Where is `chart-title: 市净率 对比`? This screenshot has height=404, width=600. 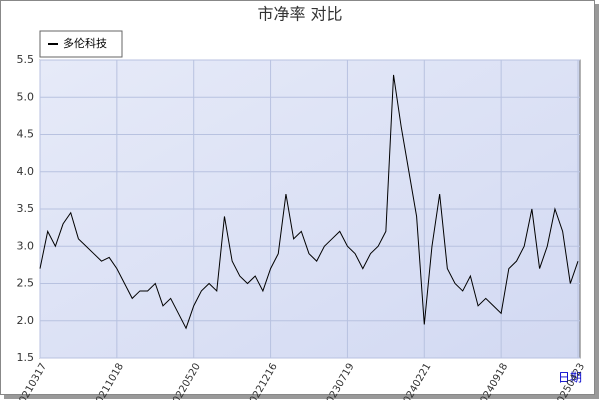 chart-title: 市净率 对比 is located at coordinates (299, 14).